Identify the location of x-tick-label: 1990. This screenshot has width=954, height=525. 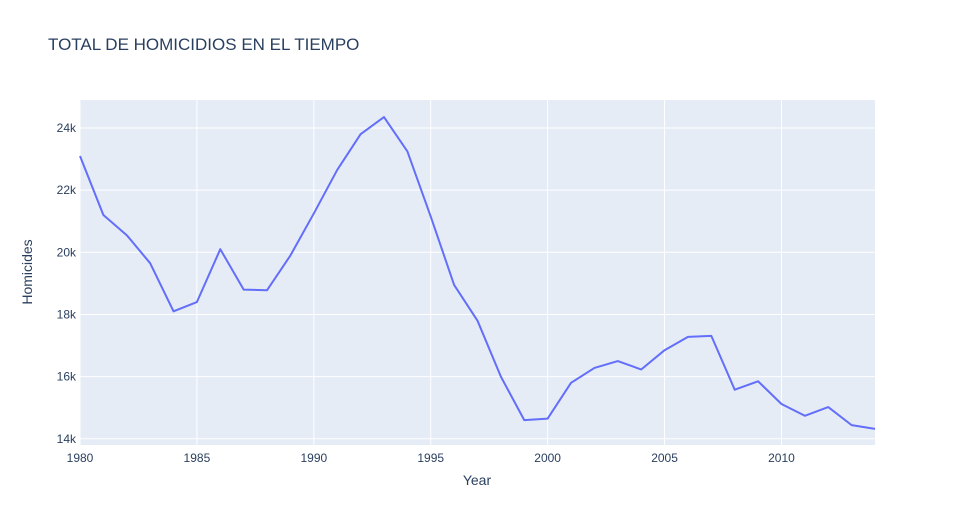
(313, 458).